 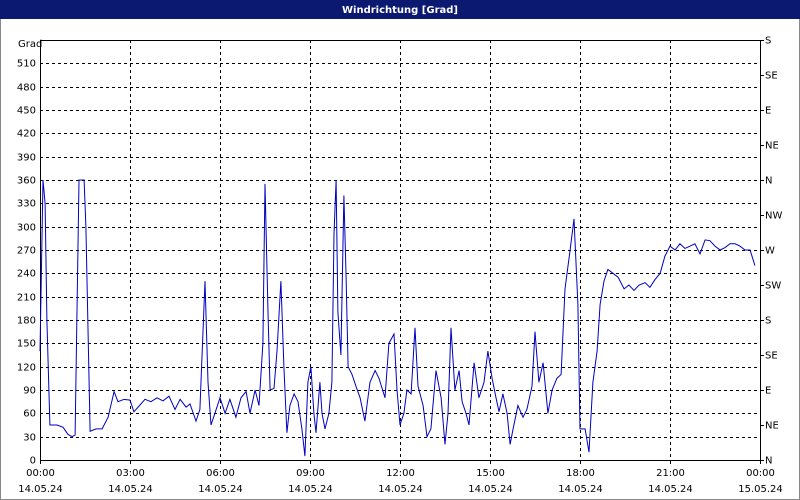 I want to click on chart-title: Windrichtung [Grad], so click(x=400, y=10).